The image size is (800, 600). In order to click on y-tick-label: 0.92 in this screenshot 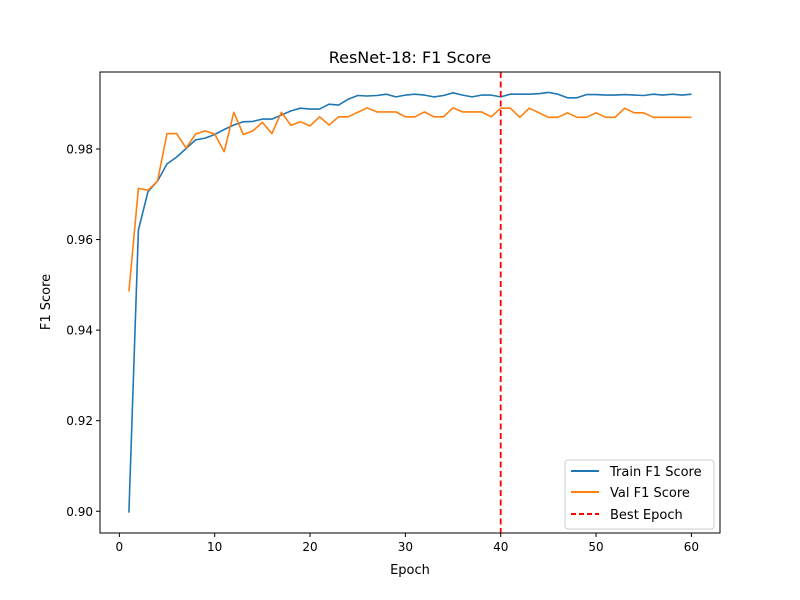, I will do `click(79, 421)`.